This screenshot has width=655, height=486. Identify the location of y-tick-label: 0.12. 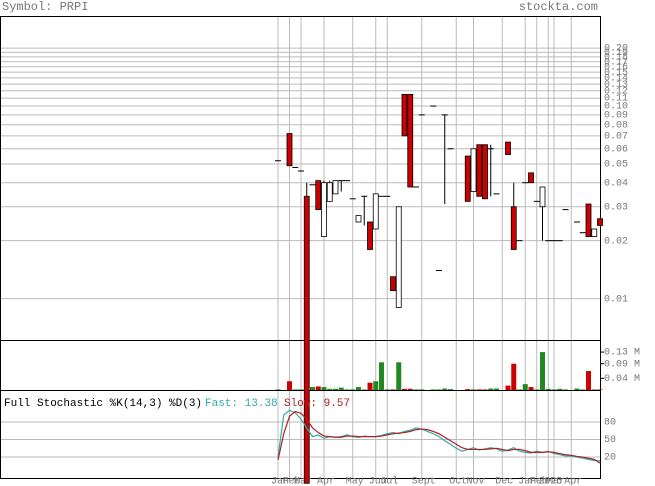
(616, 91).